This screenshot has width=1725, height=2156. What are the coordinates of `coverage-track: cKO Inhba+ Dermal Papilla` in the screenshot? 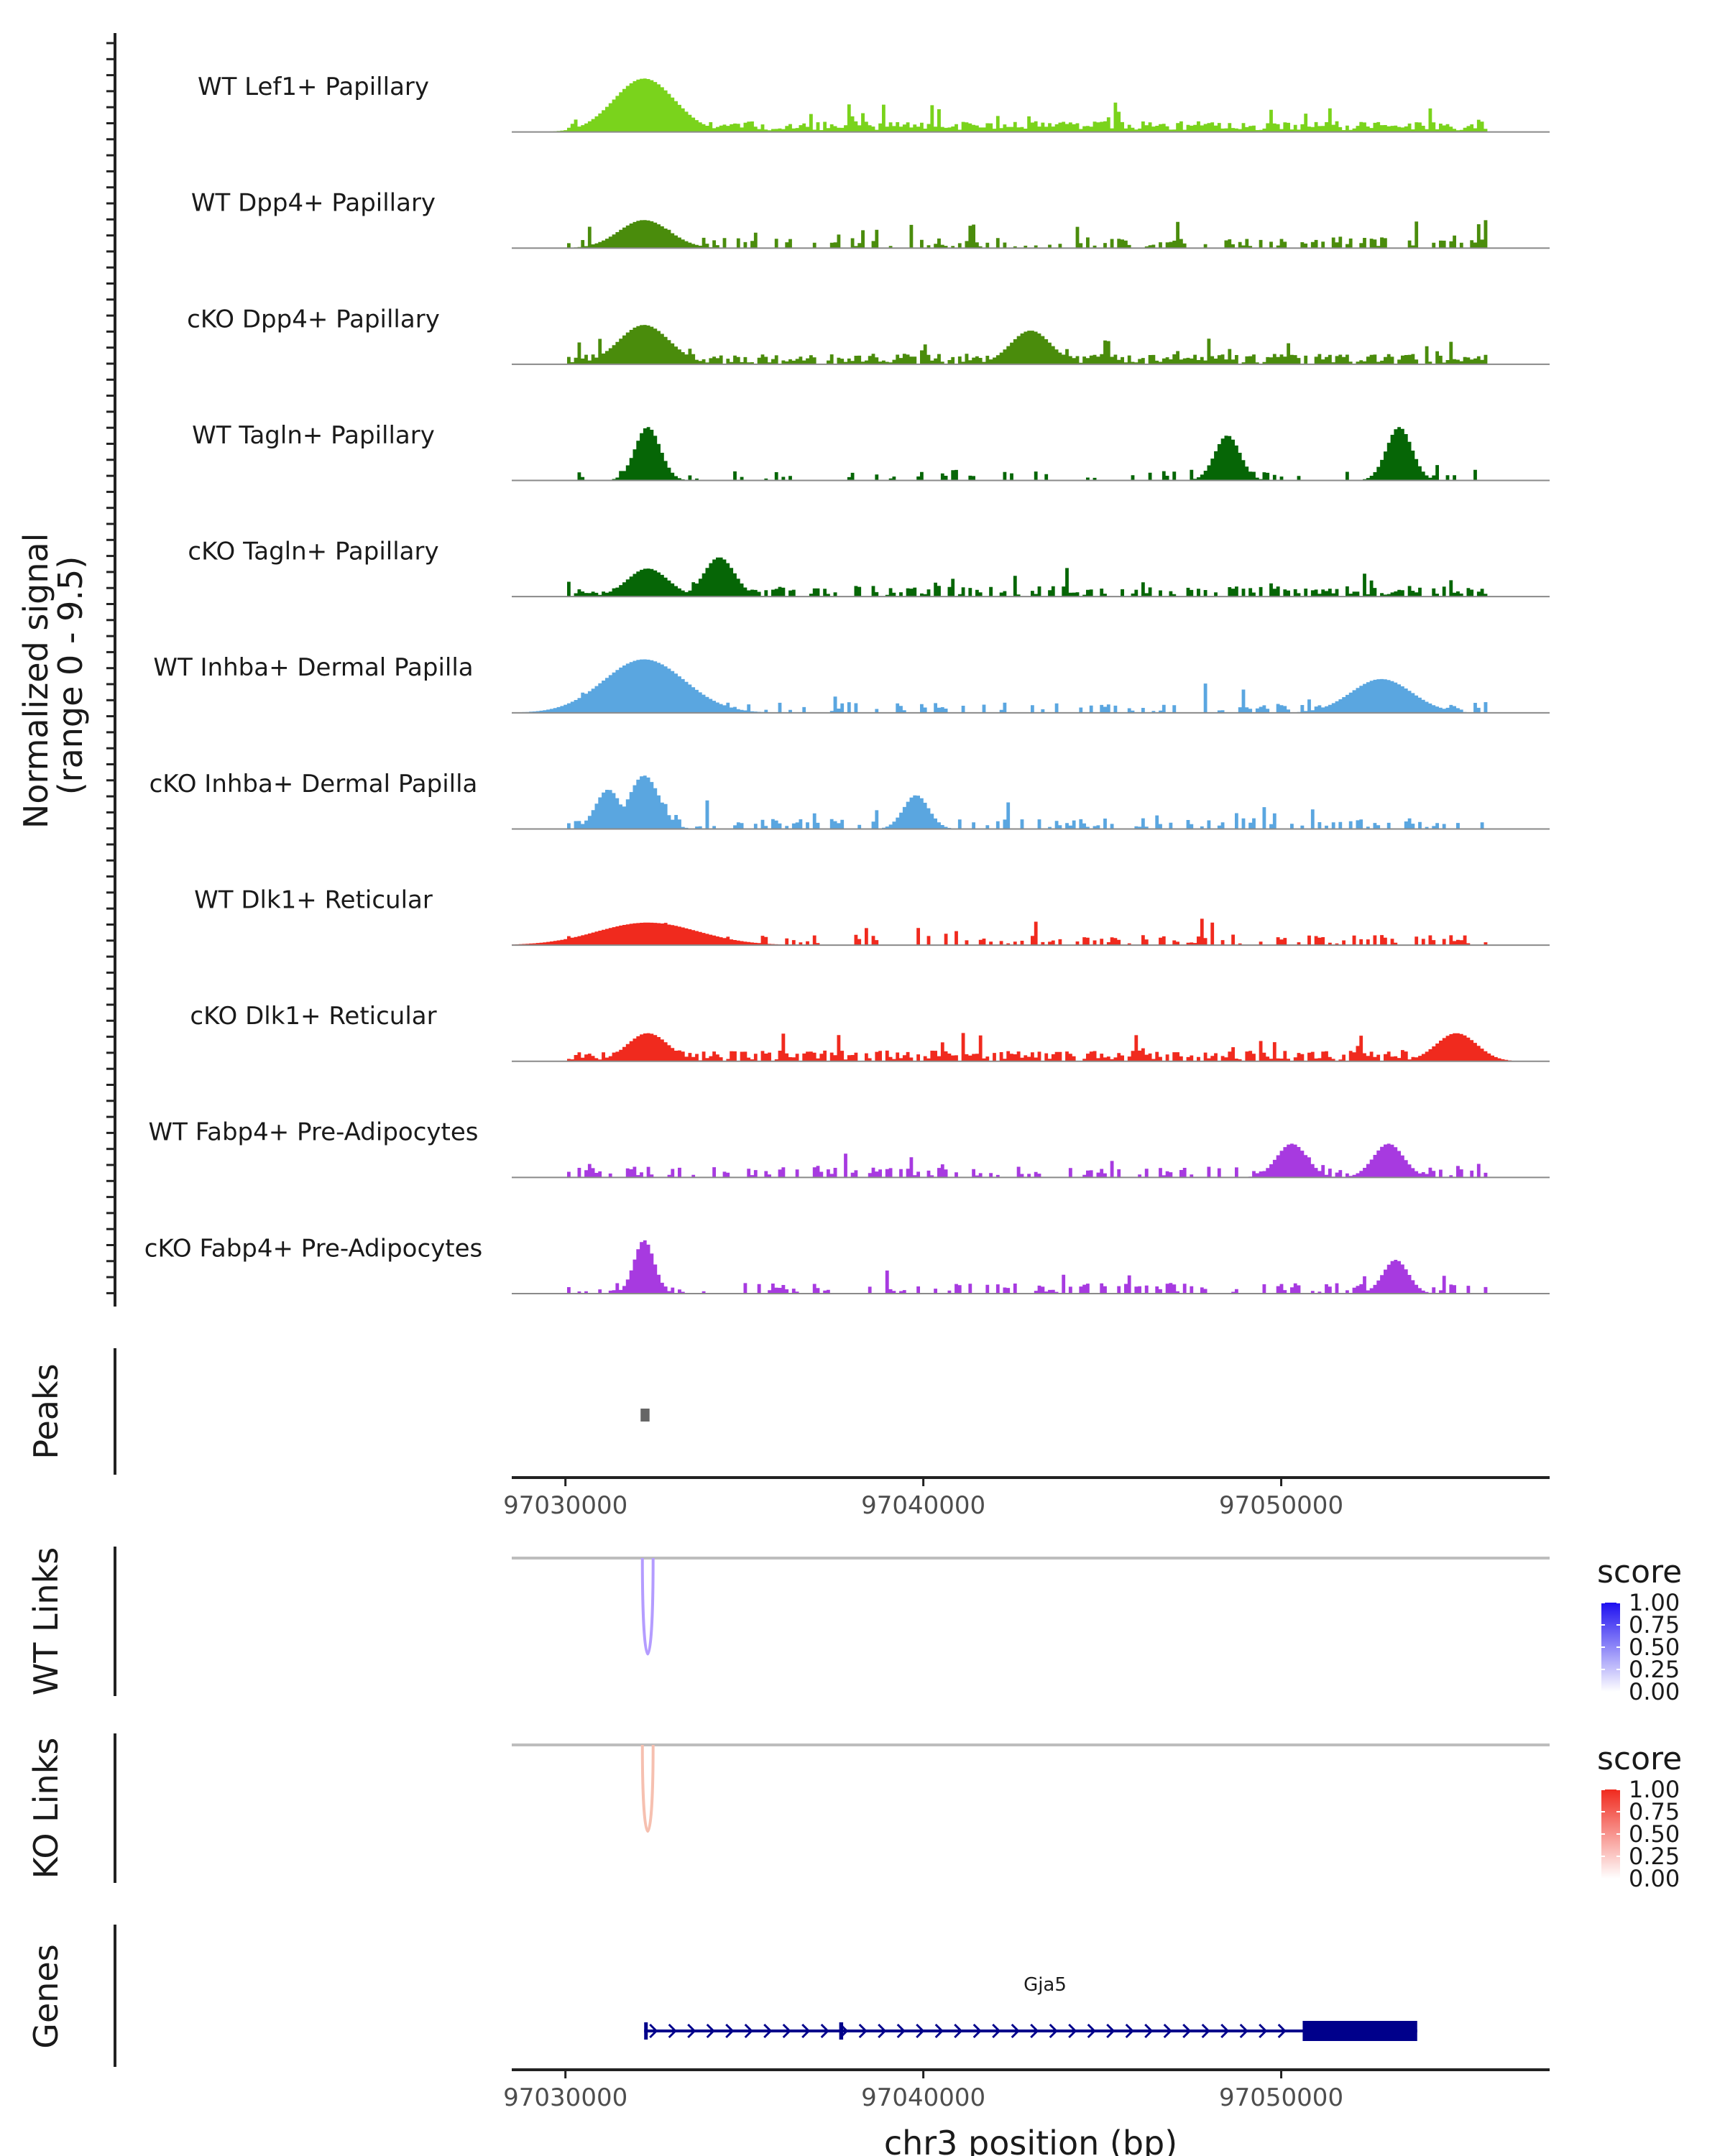 It's located at (850, 800).